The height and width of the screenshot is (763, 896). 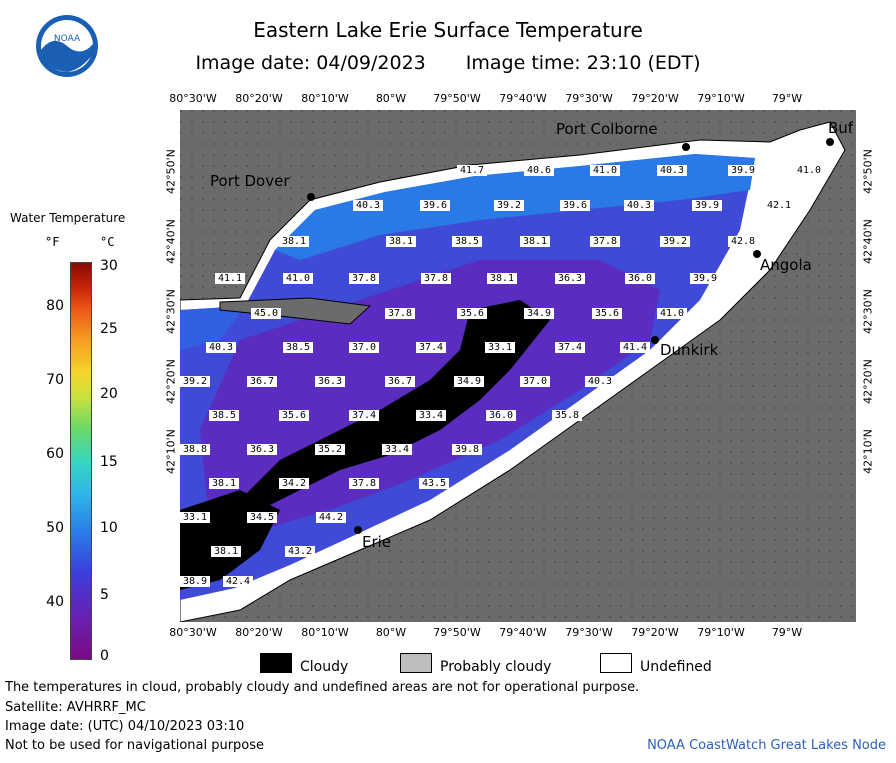 What do you see at coordinates (325, 632) in the screenshot?
I see `lon-tick-bottom: 80°10'W` at bounding box center [325, 632].